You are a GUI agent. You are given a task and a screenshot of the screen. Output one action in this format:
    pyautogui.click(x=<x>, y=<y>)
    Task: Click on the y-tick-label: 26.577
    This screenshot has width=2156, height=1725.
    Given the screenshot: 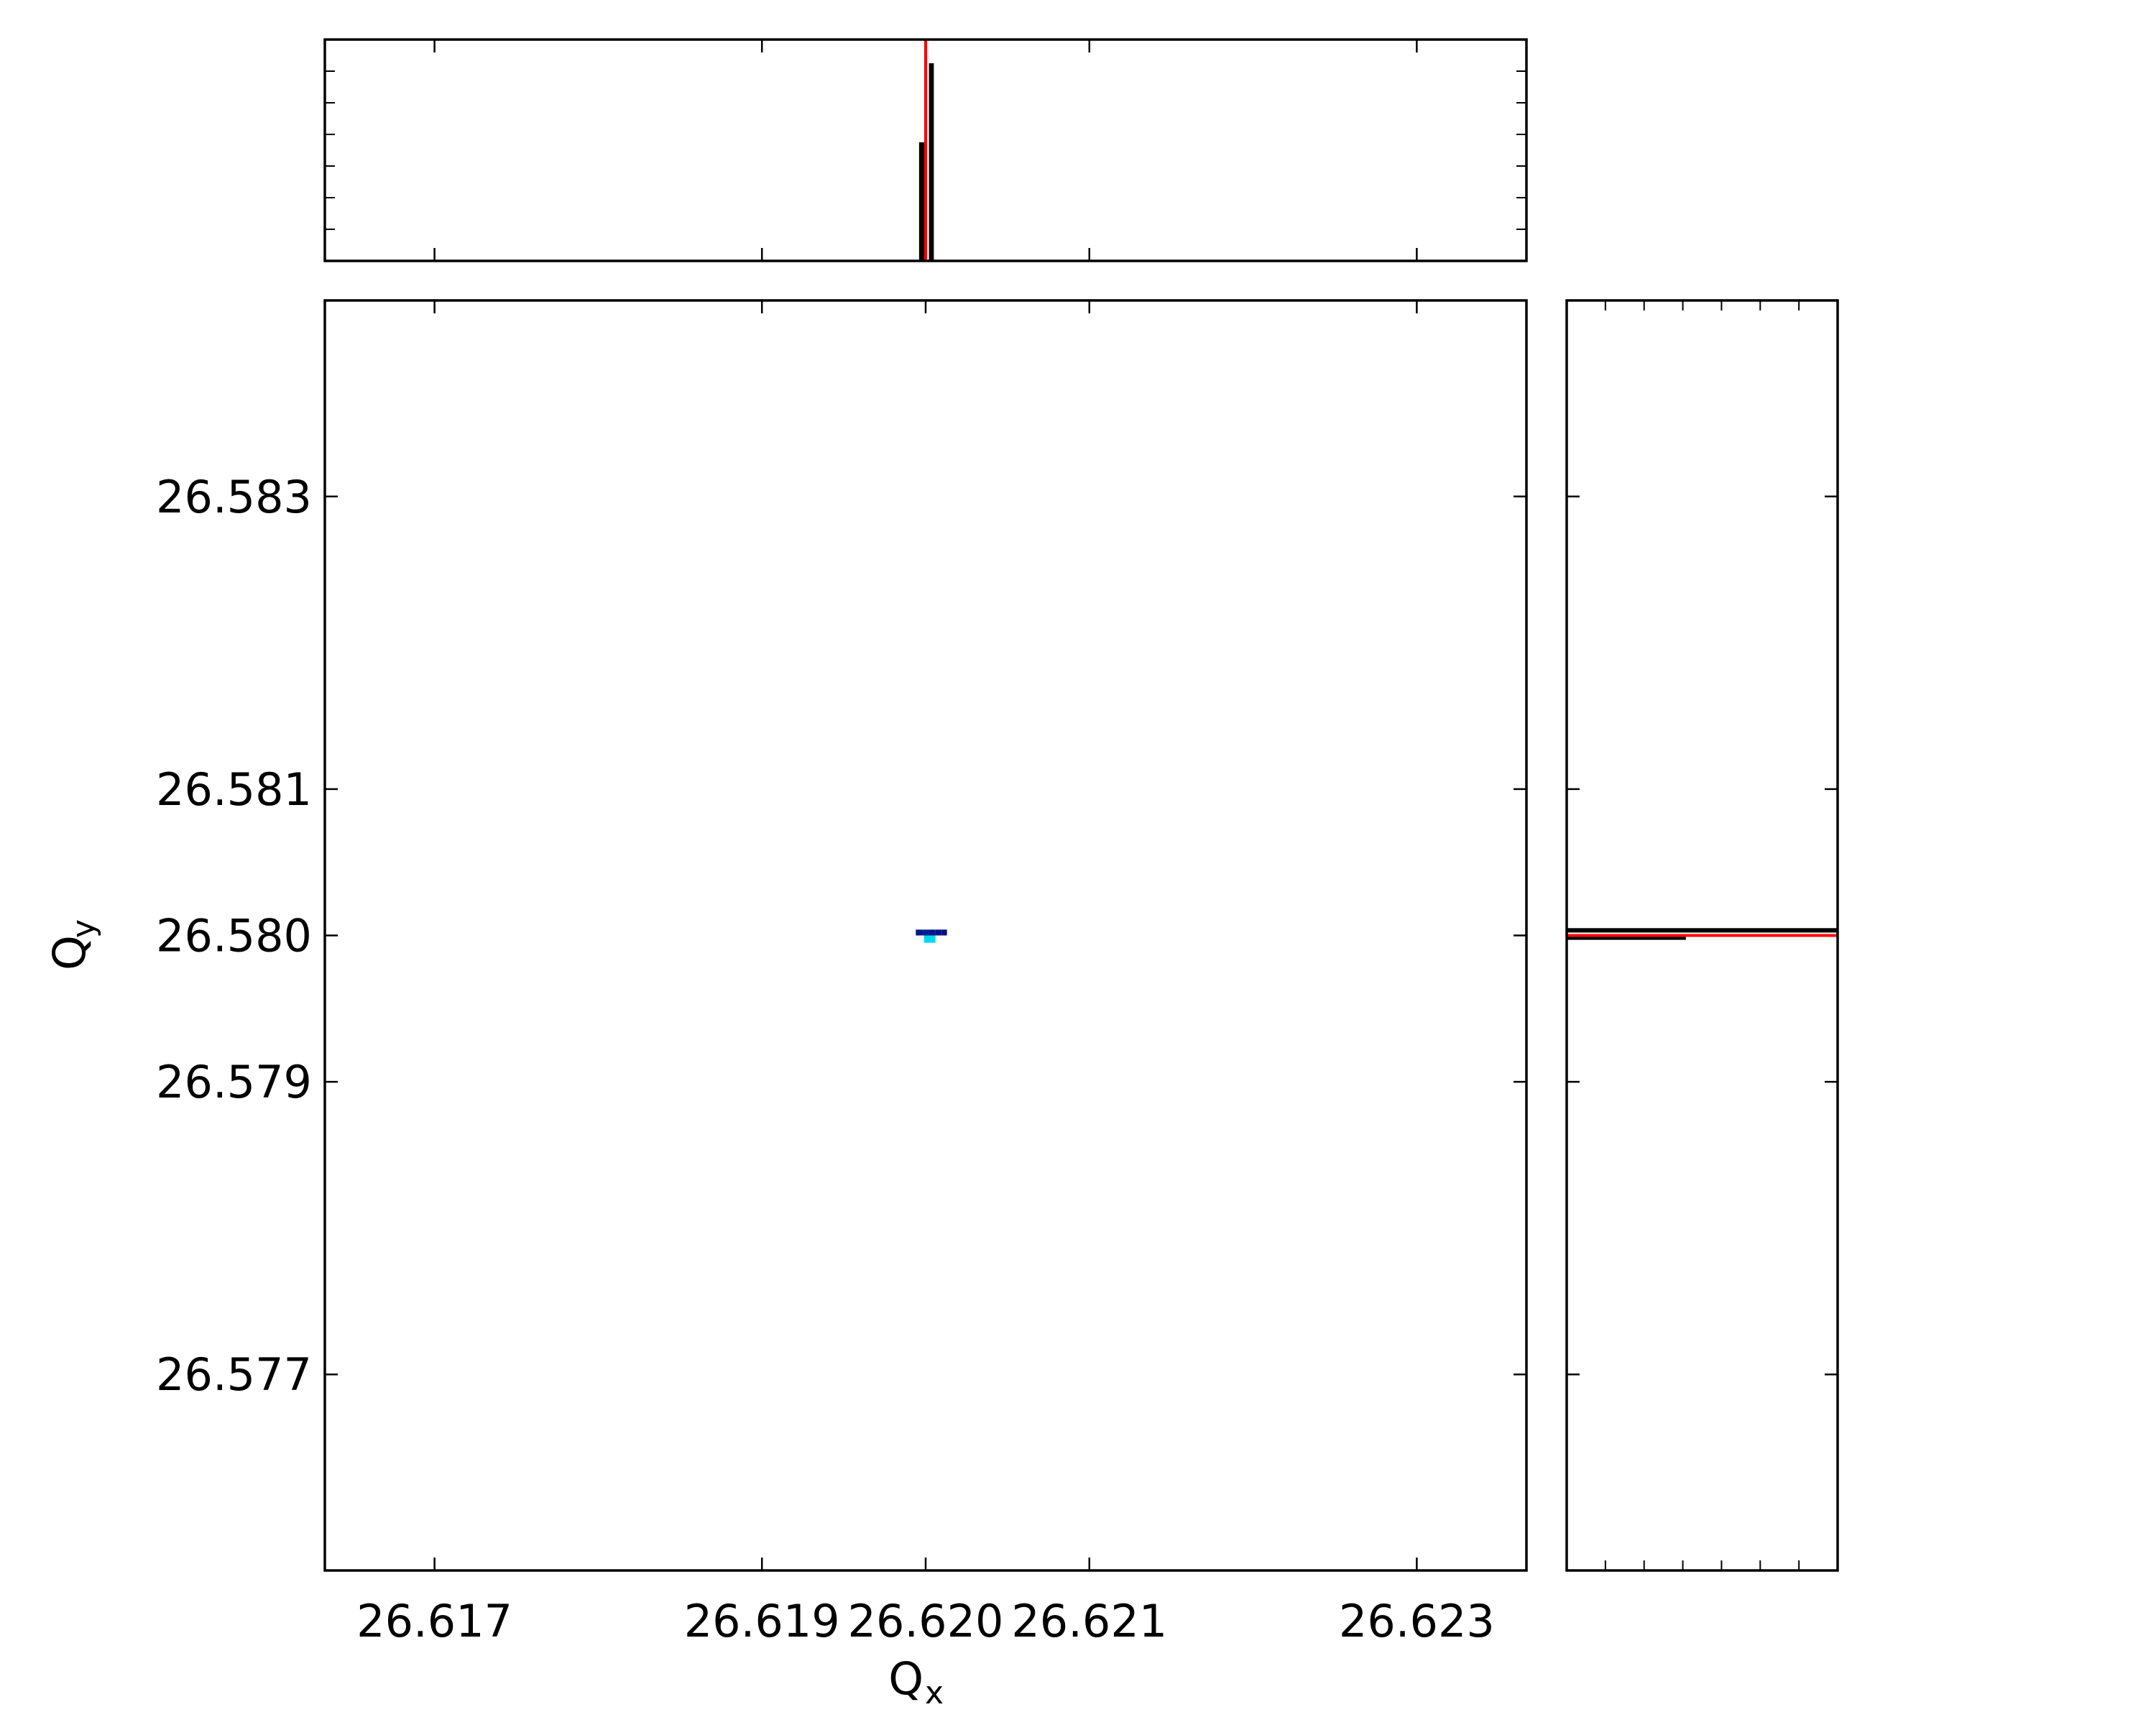 What is the action you would take?
    pyautogui.click(x=234, y=1374)
    